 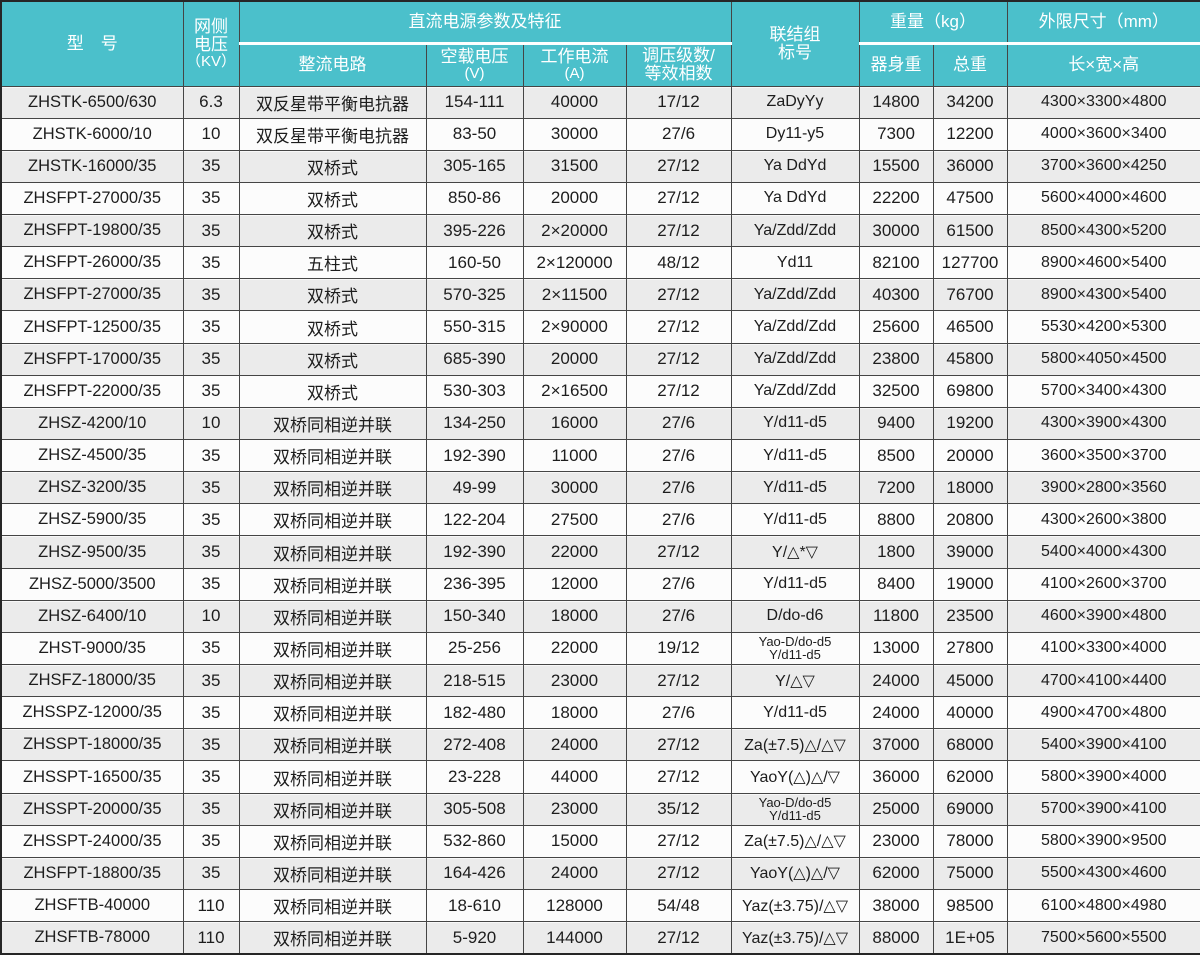 I want to click on cell-dims: 4900×4700×4800, so click(x=1103, y=713).